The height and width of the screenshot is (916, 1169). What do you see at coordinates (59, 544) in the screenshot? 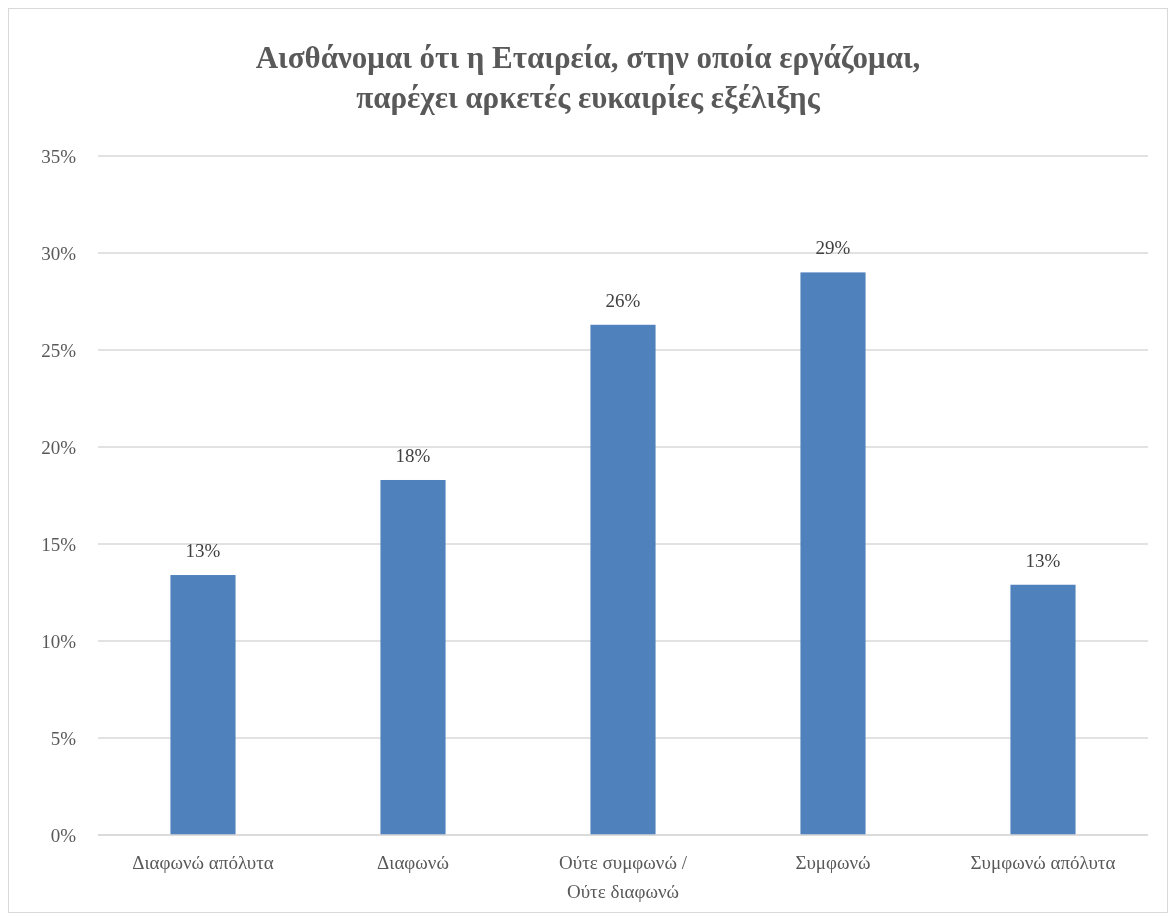
I see `y-tick-label: 15%` at bounding box center [59, 544].